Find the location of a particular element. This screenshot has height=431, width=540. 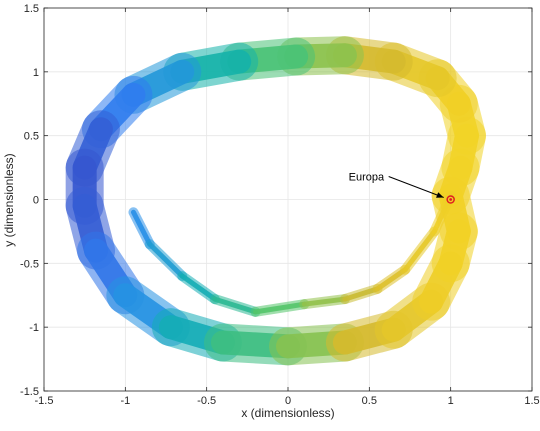

europa-label: Europa is located at coordinates (367, 178).